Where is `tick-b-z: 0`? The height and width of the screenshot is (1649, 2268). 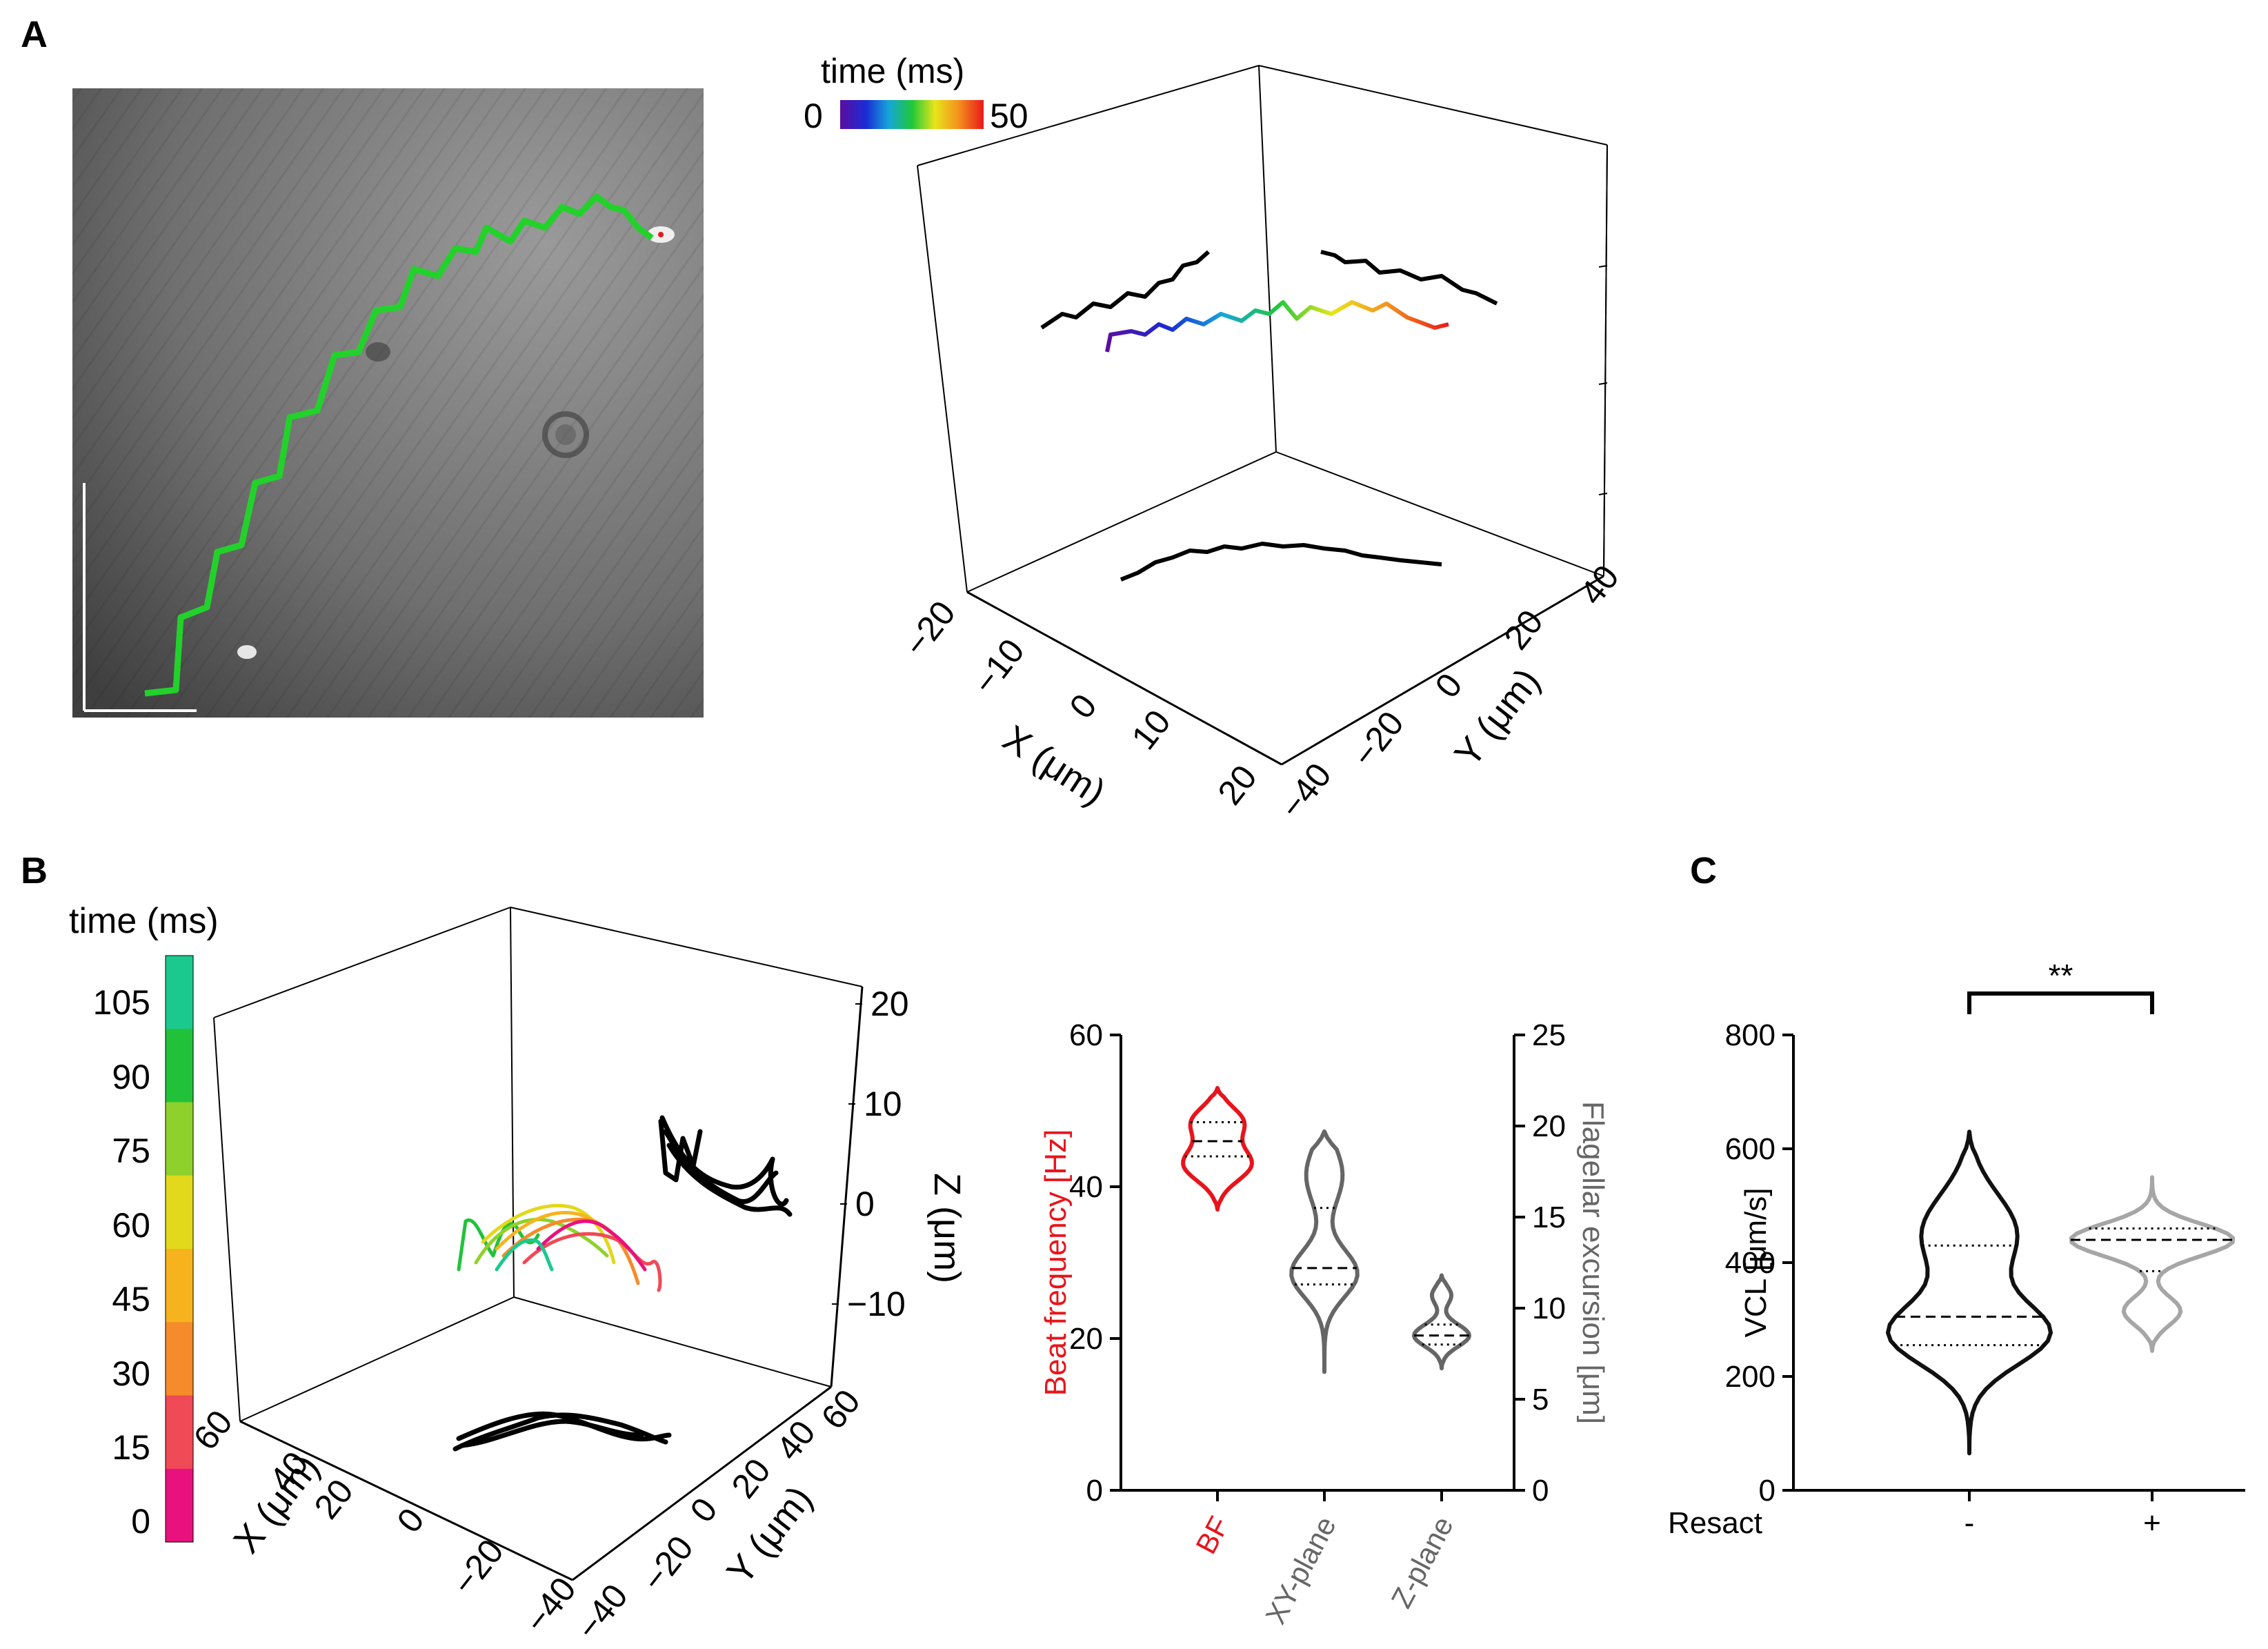 tick-b-z: 0 is located at coordinates (865, 1204).